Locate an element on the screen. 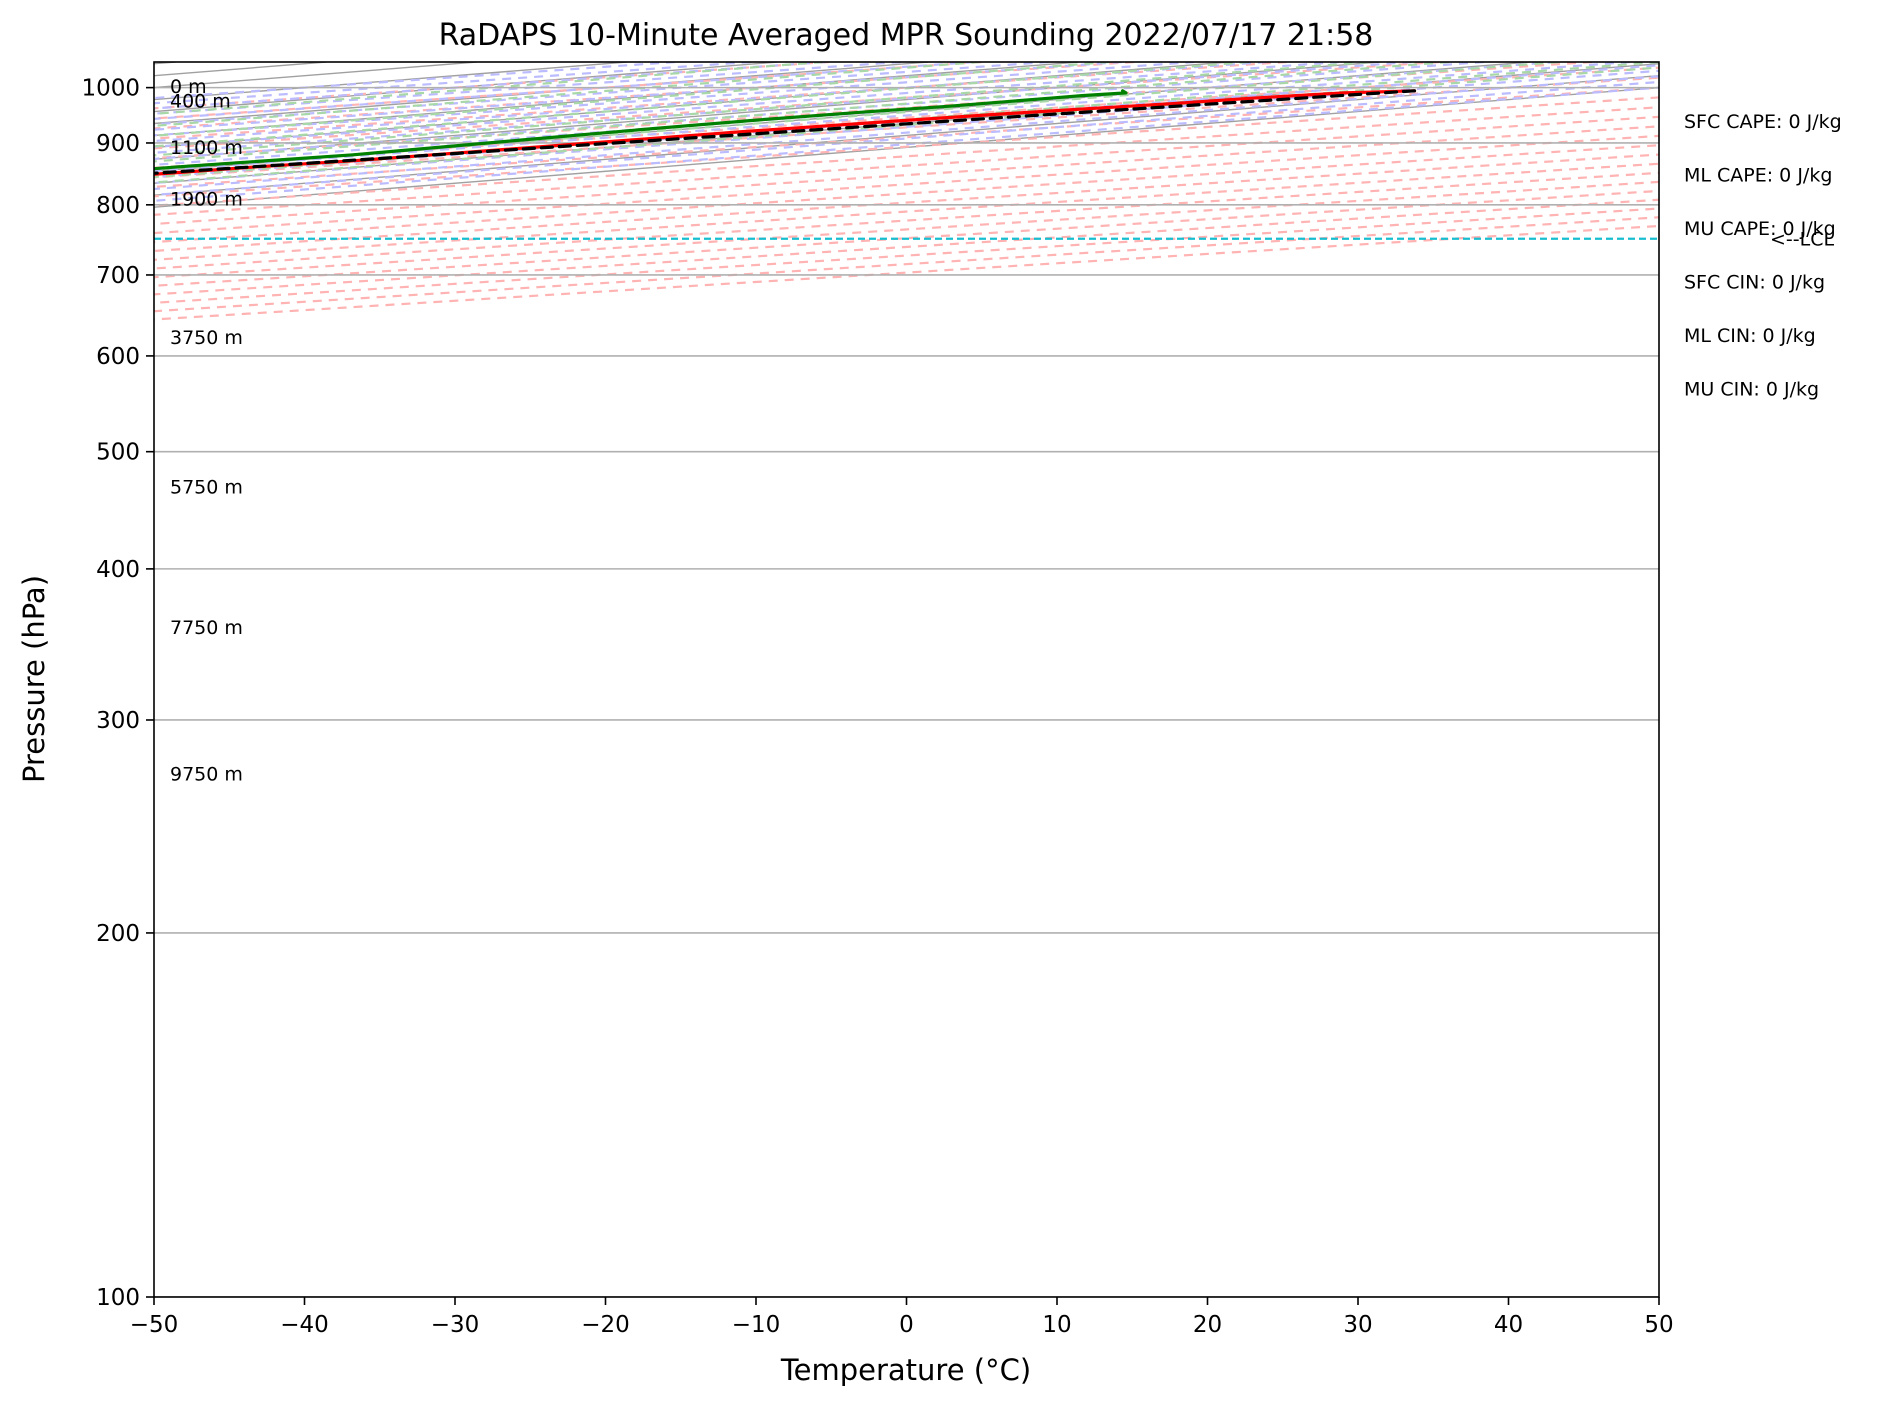 This screenshot has height=1406, width=1882. y-tick-label: 800 is located at coordinates (118, 206).